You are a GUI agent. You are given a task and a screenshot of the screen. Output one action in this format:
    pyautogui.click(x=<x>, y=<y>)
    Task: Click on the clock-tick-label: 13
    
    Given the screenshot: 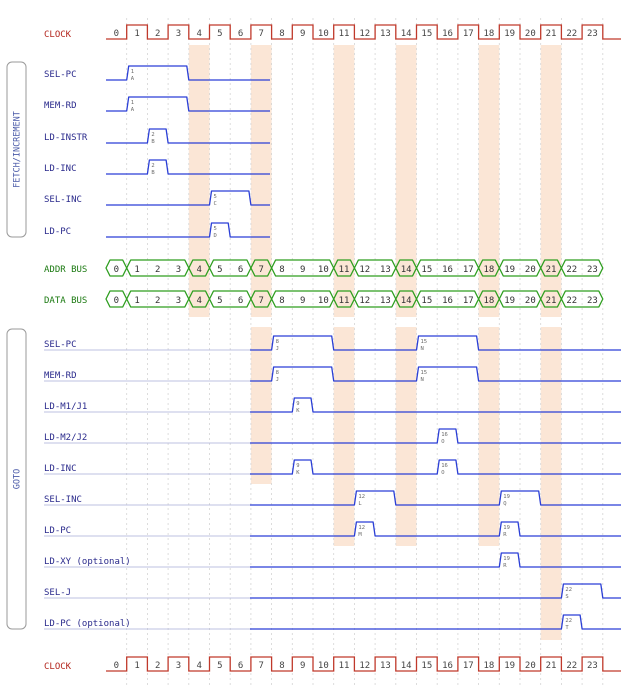 What is the action you would take?
    pyautogui.click(x=385, y=666)
    